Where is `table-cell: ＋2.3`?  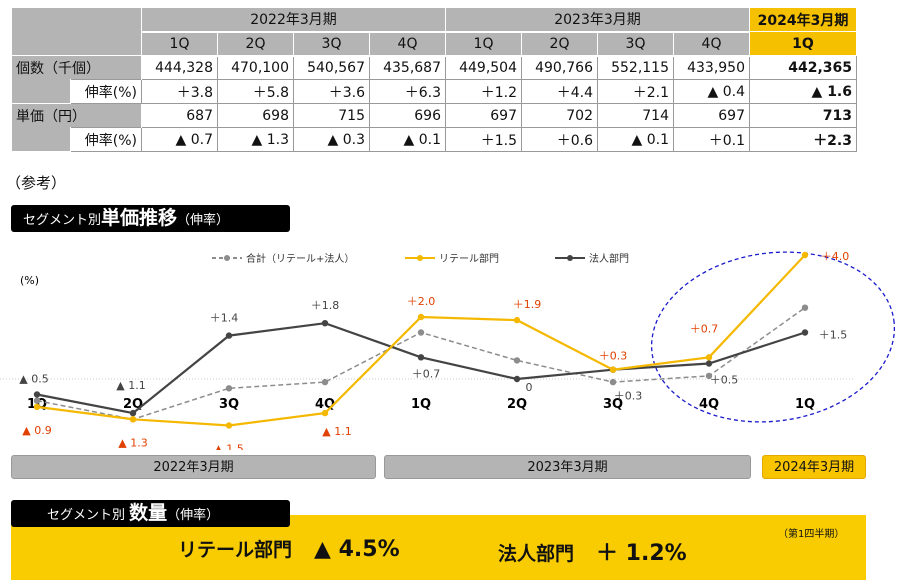
table-cell: ＋2.3 is located at coordinates (803, 139).